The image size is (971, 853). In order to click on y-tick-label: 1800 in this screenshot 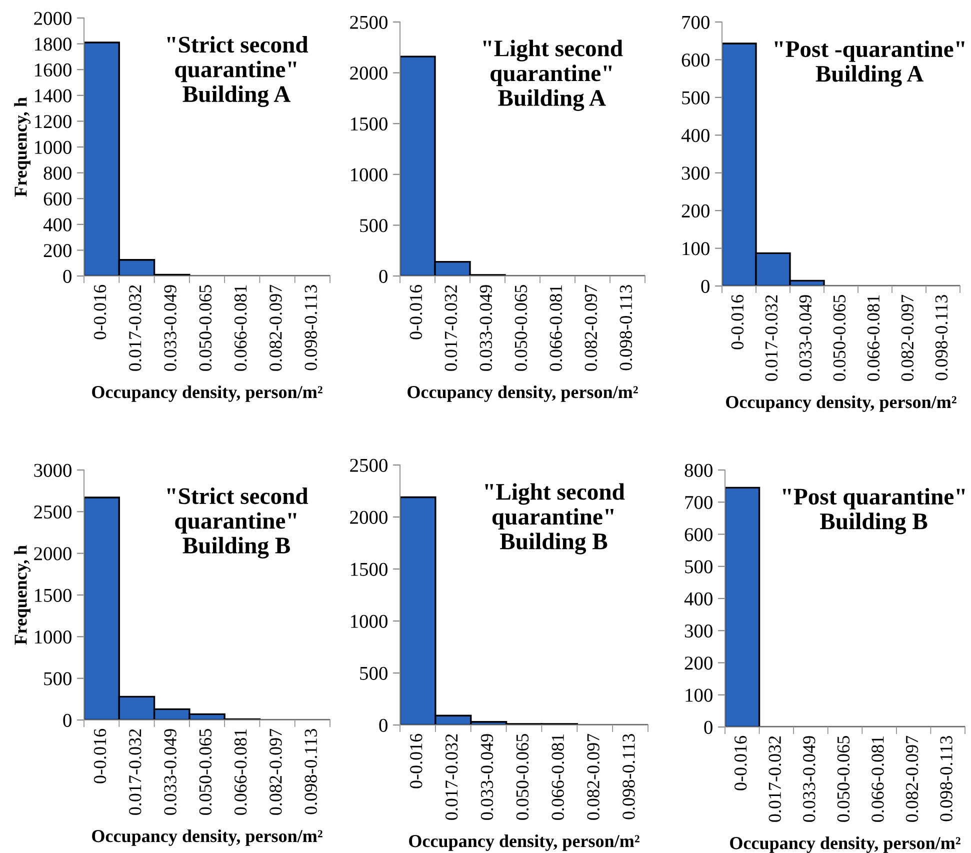, I will do `click(53, 44)`.